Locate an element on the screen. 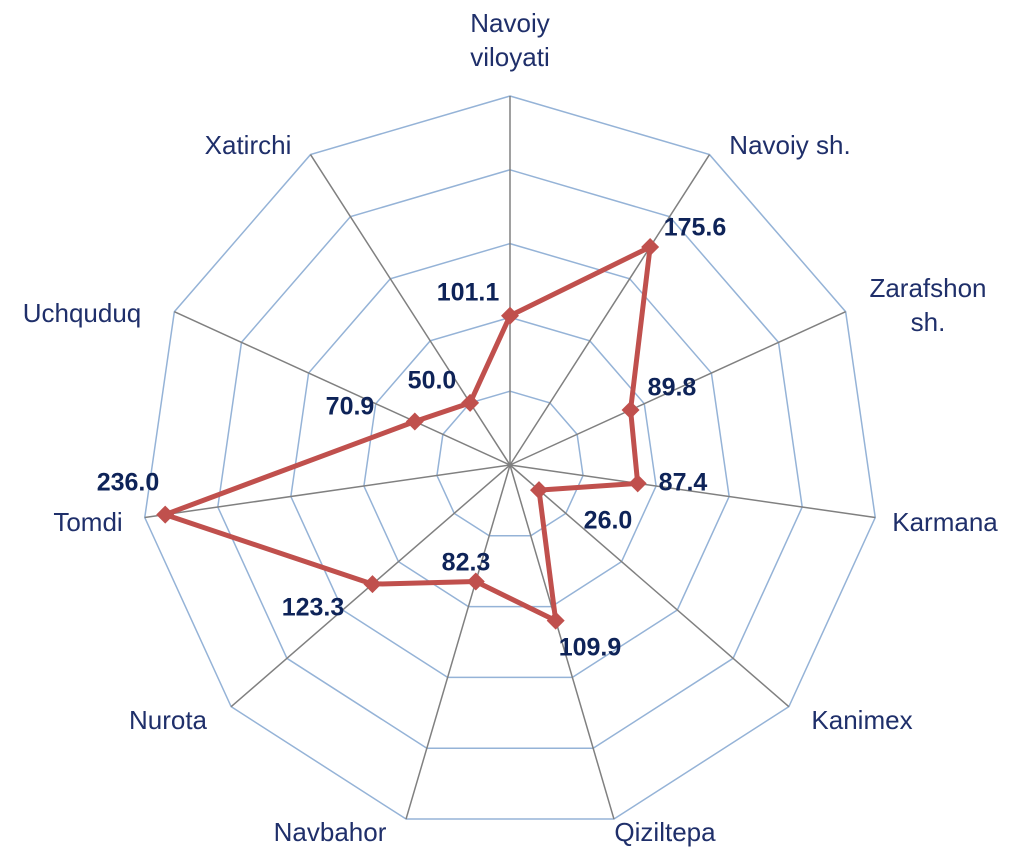 The height and width of the screenshot is (853, 1026). value-label: 89.8 is located at coordinates (672, 387).